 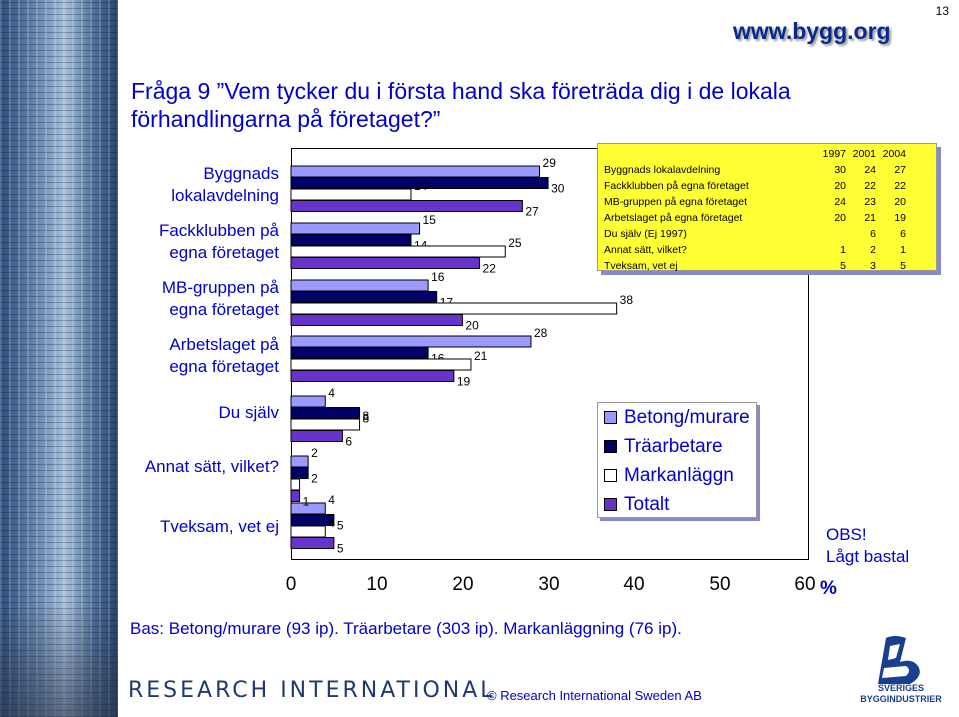 I want to click on research-international-logo: RESEARCH INTERNATIONAL, so click(x=312, y=690).